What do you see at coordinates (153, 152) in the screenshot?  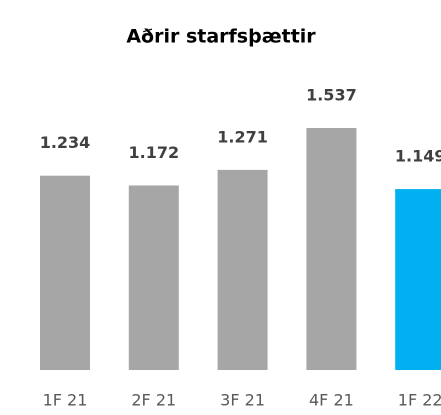 I see `value-label: 1.172` at bounding box center [153, 152].